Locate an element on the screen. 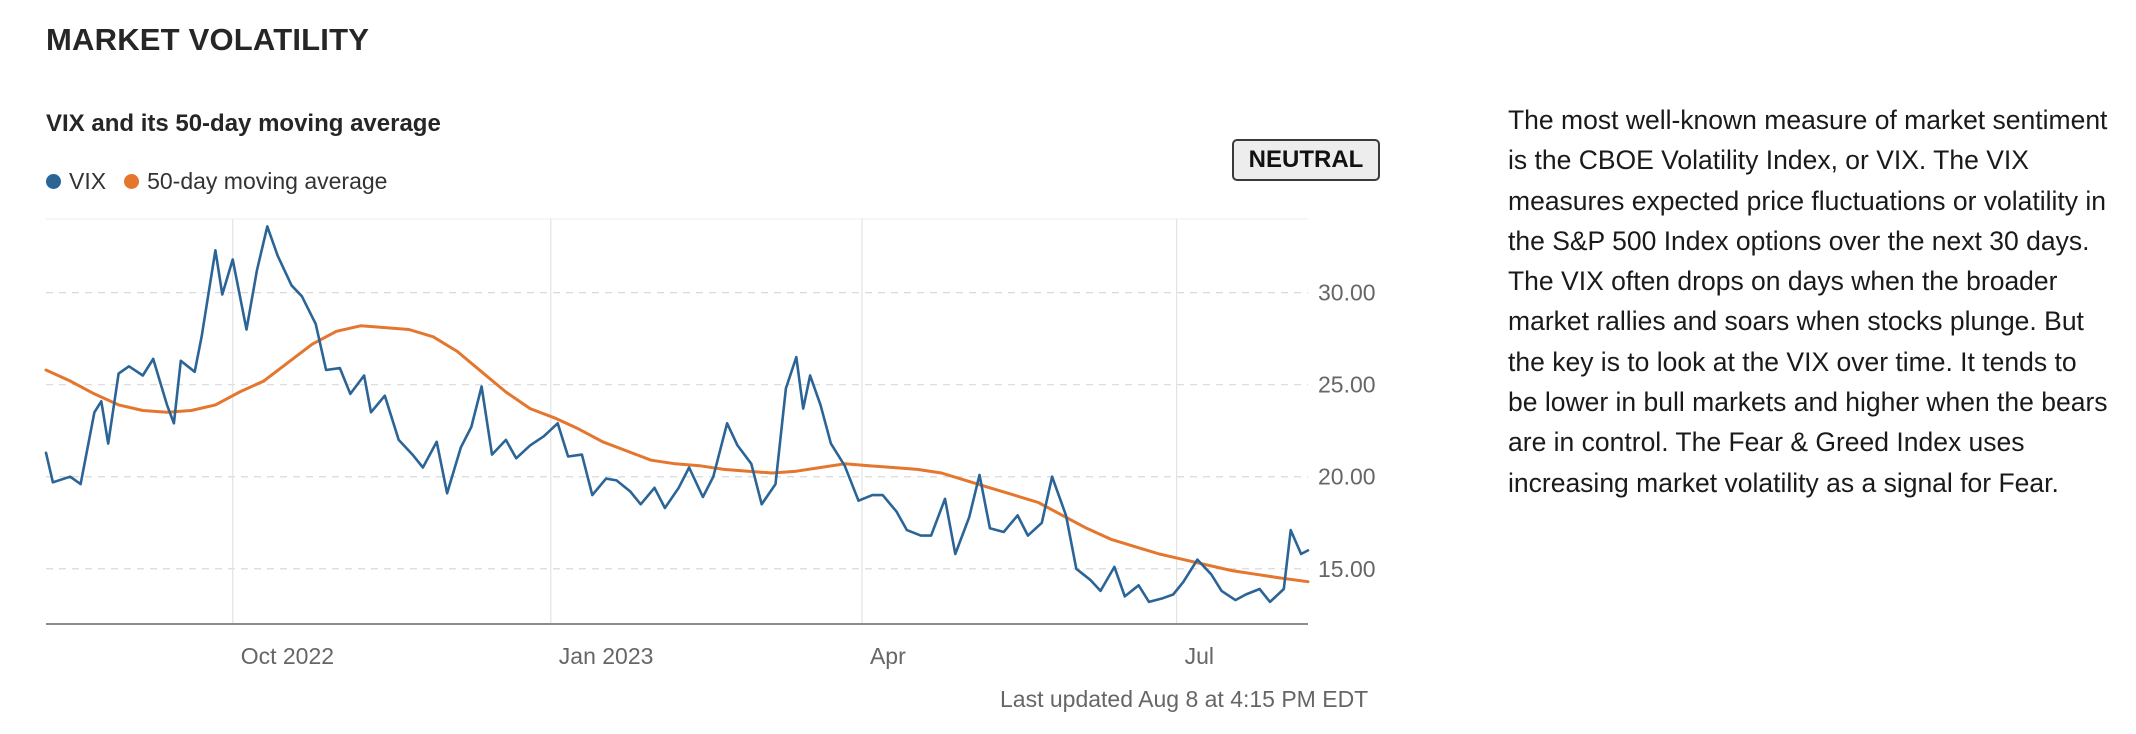  legend-item-moving-average: 50-day moving average is located at coordinates (255, 181).